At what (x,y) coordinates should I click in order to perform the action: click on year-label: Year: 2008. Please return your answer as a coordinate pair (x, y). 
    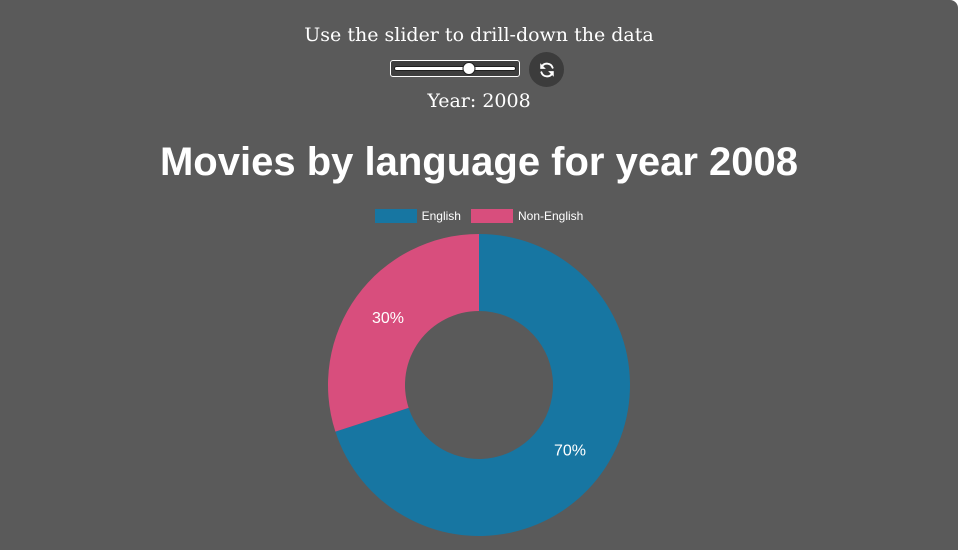
    Looking at the image, I should click on (479, 101).